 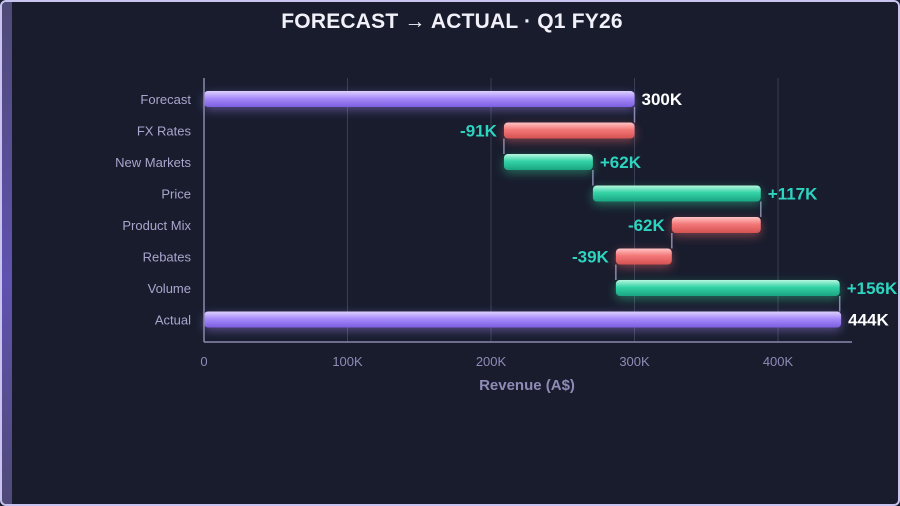 I want to click on x-axis-title: Revenue (A$), so click(x=527, y=385).